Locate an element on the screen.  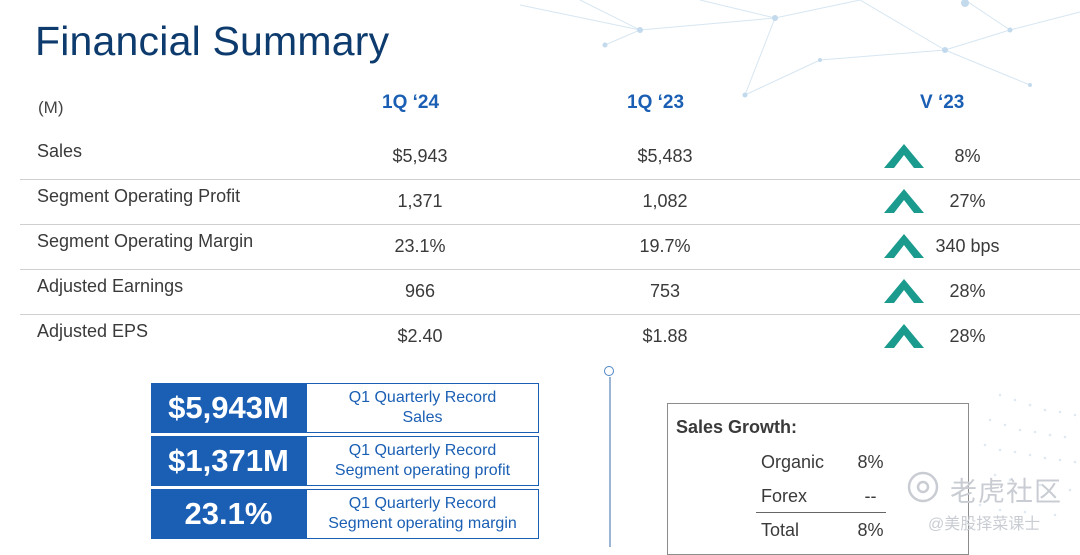
row-label: Segment Operating Profit is located at coordinates (139, 196).